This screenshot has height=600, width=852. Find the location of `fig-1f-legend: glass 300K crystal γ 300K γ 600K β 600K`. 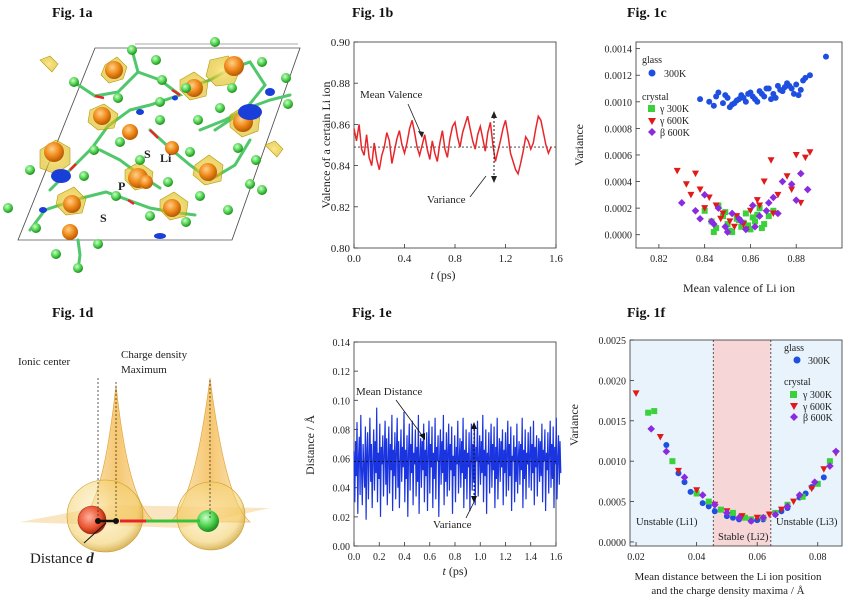

fig-1f-legend: glass 300K crystal γ 300K γ 600K β 600K is located at coordinates (809, 383).